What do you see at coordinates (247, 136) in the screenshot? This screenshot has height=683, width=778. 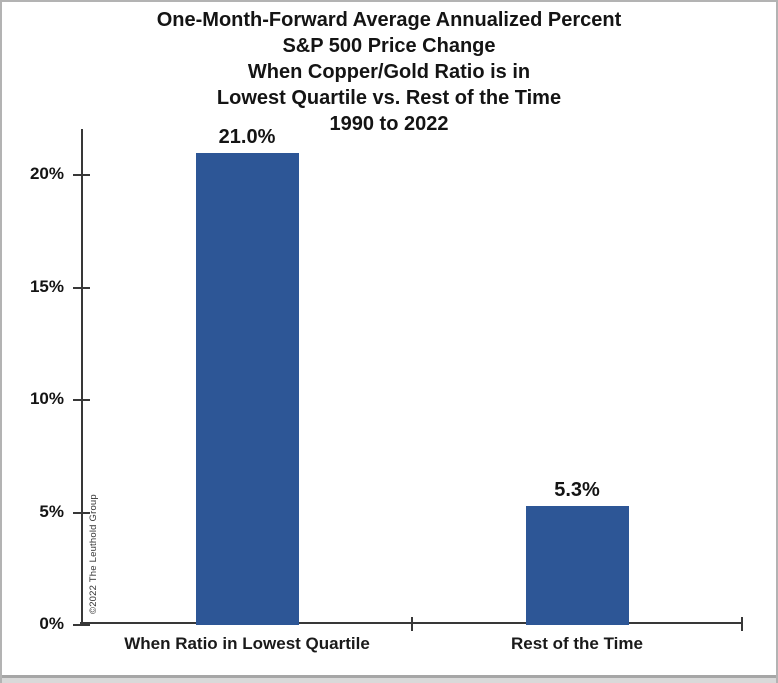 I see `bar-value-label: 21.0%` at bounding box center [247, 136].